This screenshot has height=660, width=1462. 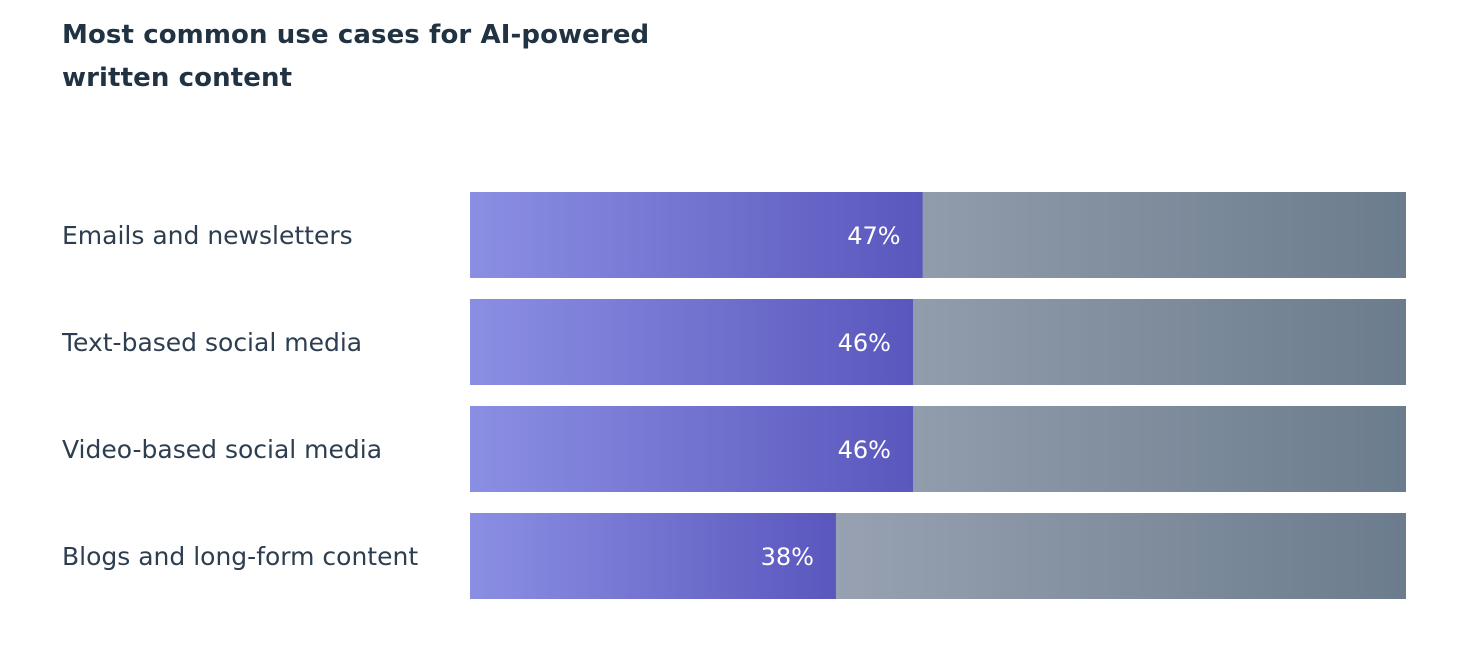 I want to click on category-label: Video-based social media, so click(x=222, y=449).